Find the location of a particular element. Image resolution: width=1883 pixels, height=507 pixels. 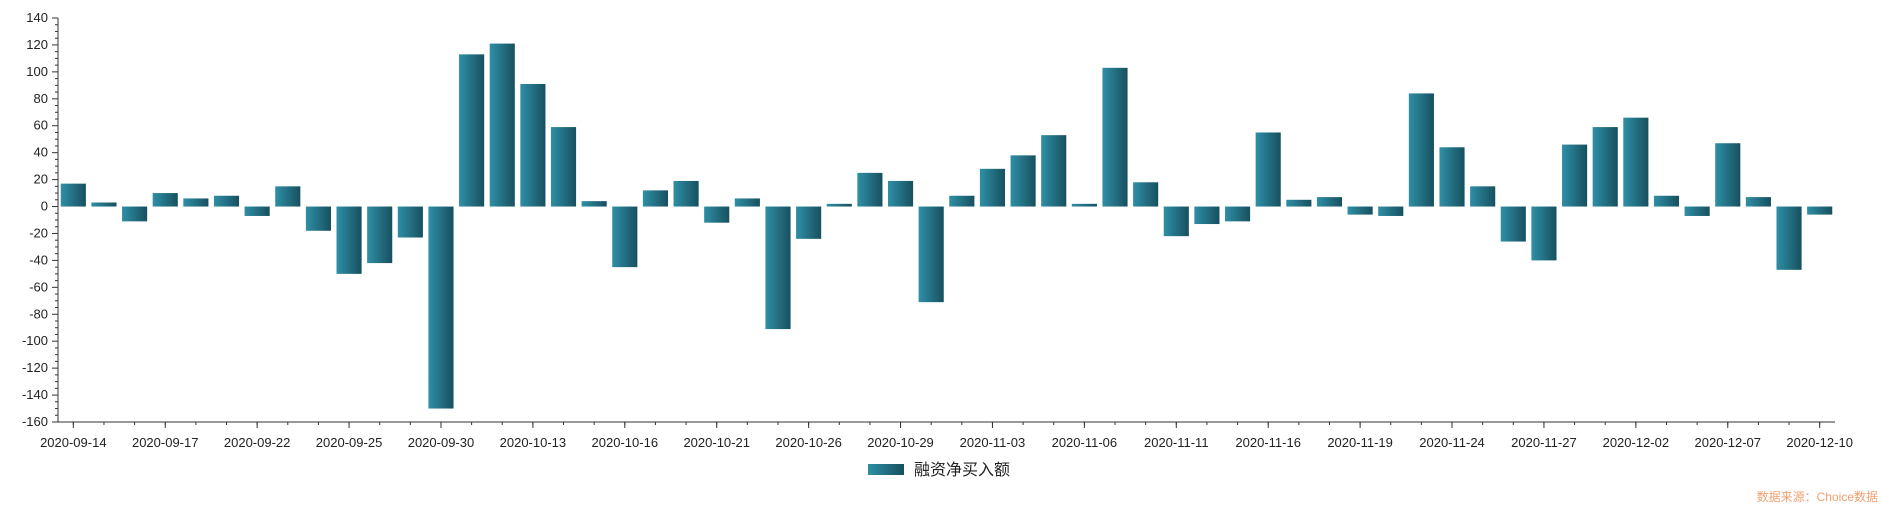

y-tick-label: 80 is located at coordinates (41, 98).